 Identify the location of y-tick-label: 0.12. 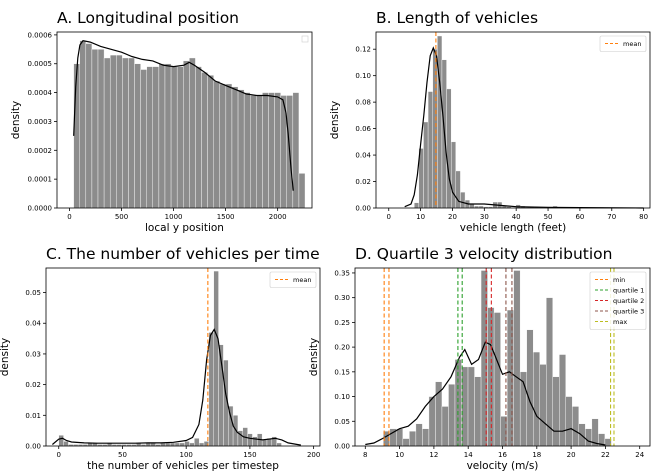
(363, 50).